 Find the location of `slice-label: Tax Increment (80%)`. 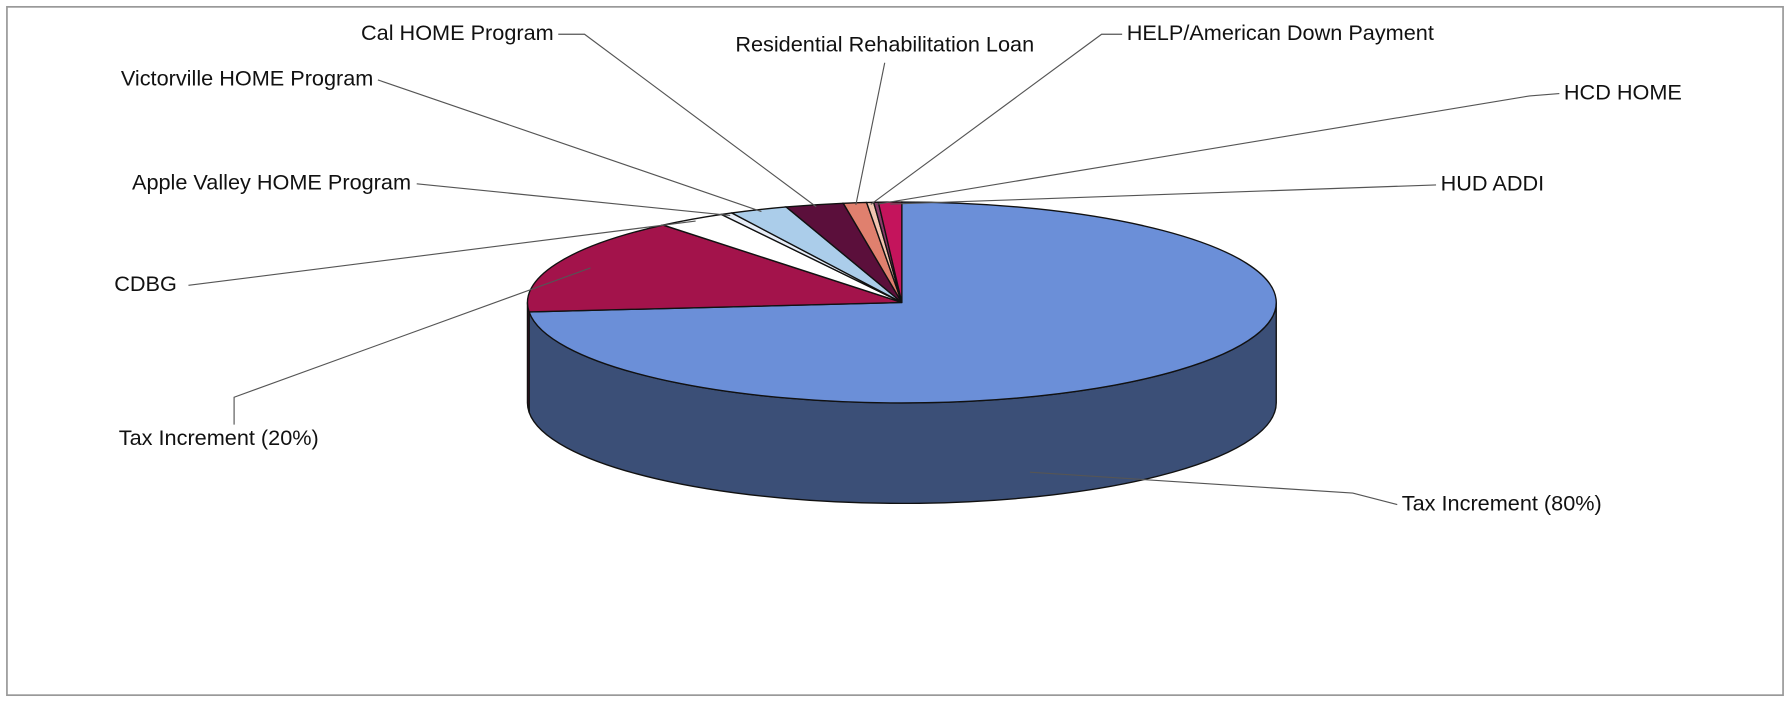

slice-label: Tax Increment (80%) is located at coordinates (1502, 502).